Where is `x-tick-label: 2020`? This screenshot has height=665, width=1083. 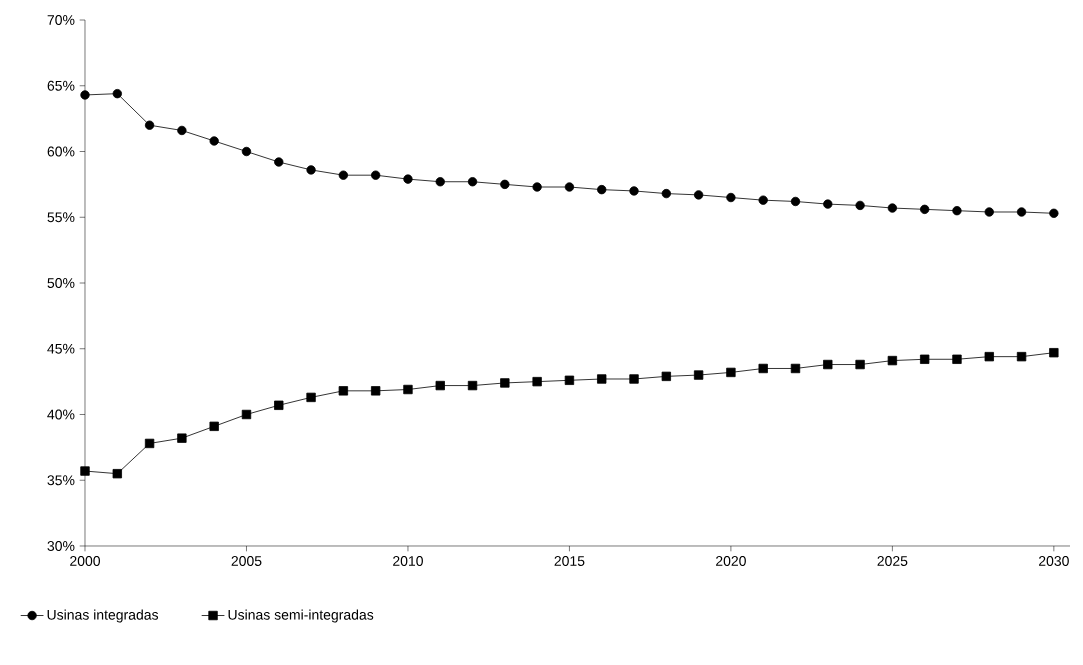
x-tick-label: 2020 is located at coordinates (731, 561).